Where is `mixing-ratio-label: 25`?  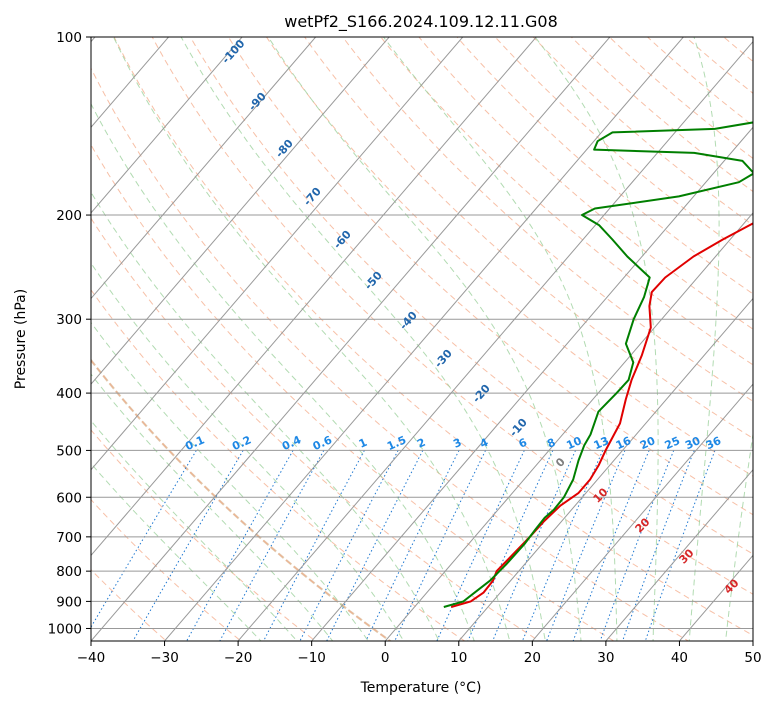
mixing-ratio-label: 25 is located at coordinates (672, 443).